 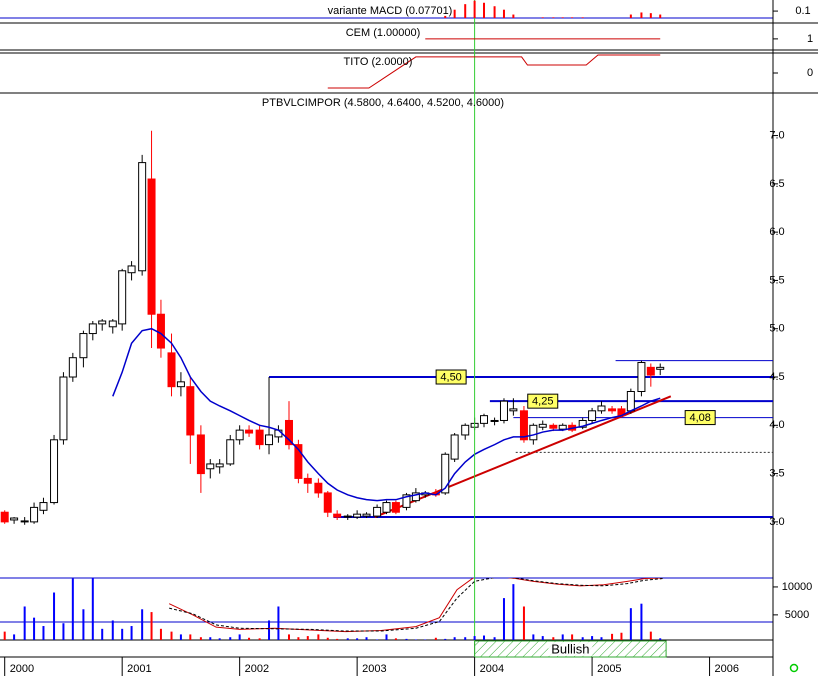 I want to click on y-tick-label: 5.0, so click(x=776, y=329).